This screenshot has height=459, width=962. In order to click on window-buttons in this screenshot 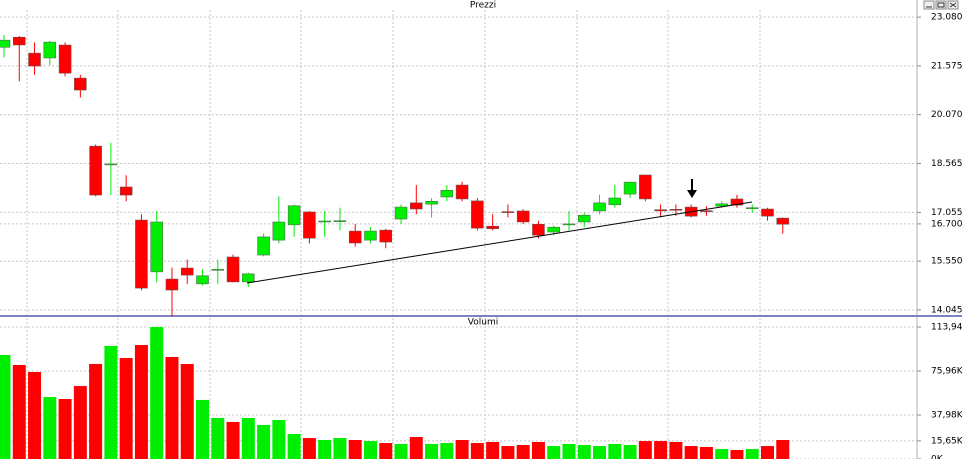, I will do `click(941, 5)`.